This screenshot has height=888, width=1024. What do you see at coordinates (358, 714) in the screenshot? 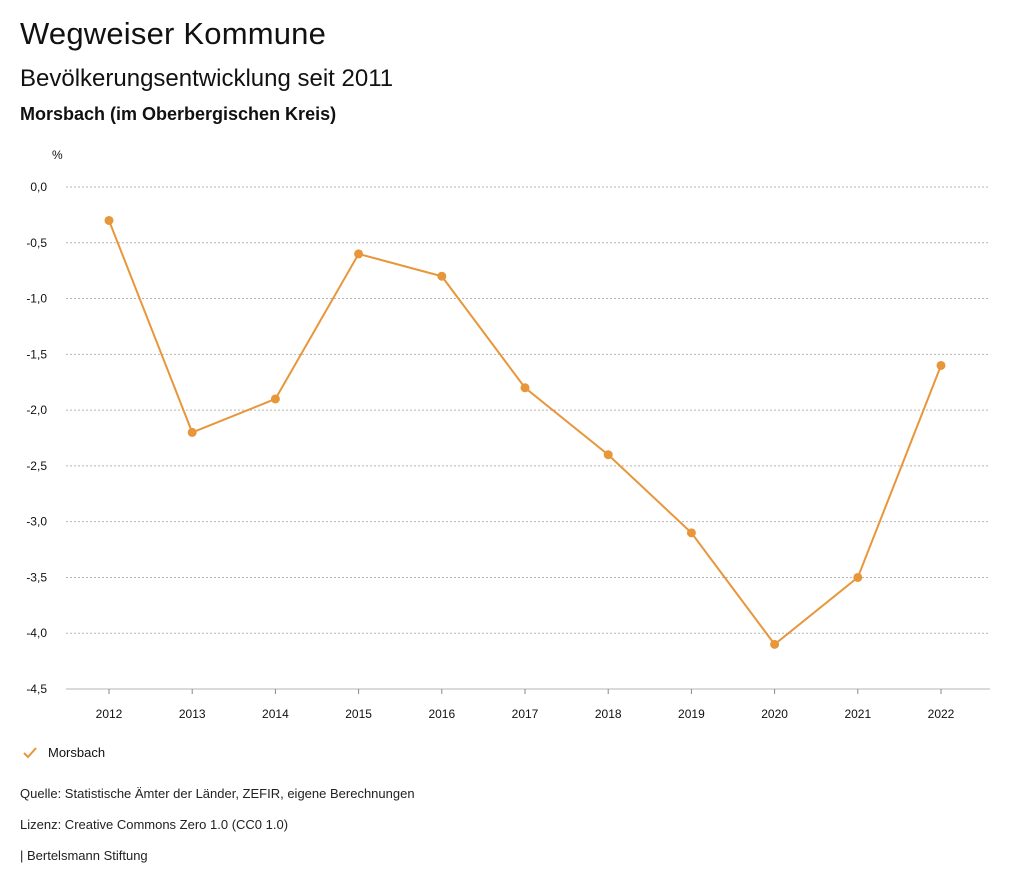
I see `x-tick-label: 2015` at bounding box center [358, 714].